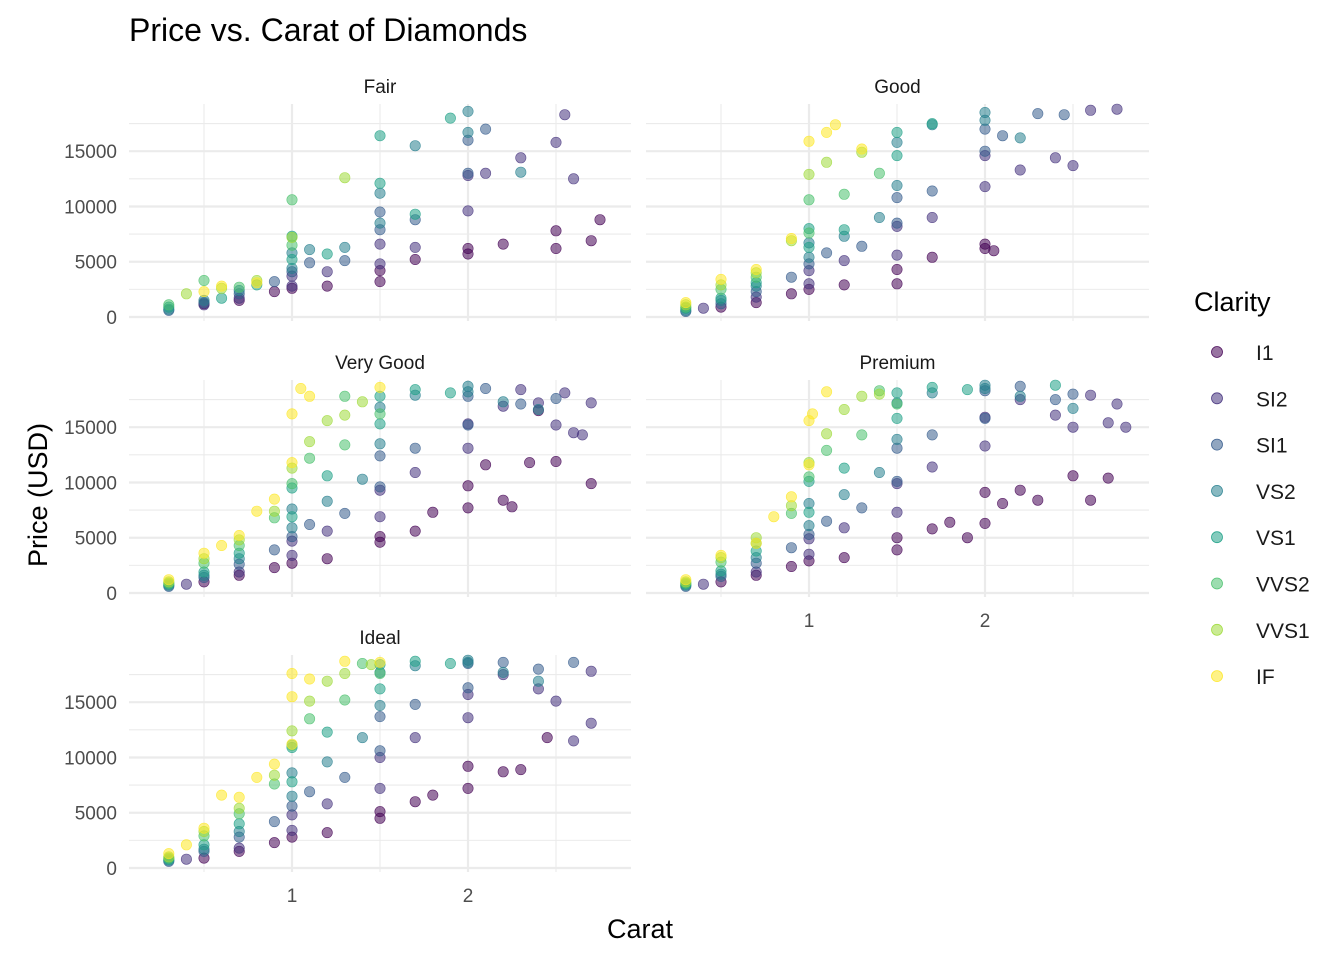 This screenshot has height=960, width=1344. What do you see at coordinates (1283, 585) in the screenshot?
I see `legend-label: VVS2` at bounding box center [1283, 585].